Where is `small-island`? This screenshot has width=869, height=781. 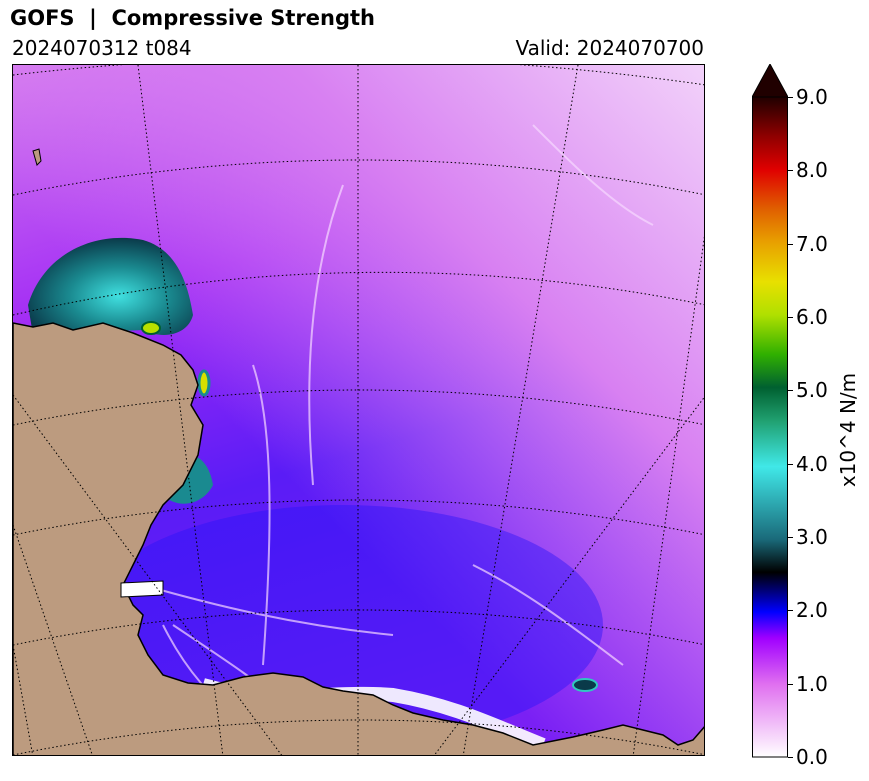 small-island is located at coordinates (37, 157).